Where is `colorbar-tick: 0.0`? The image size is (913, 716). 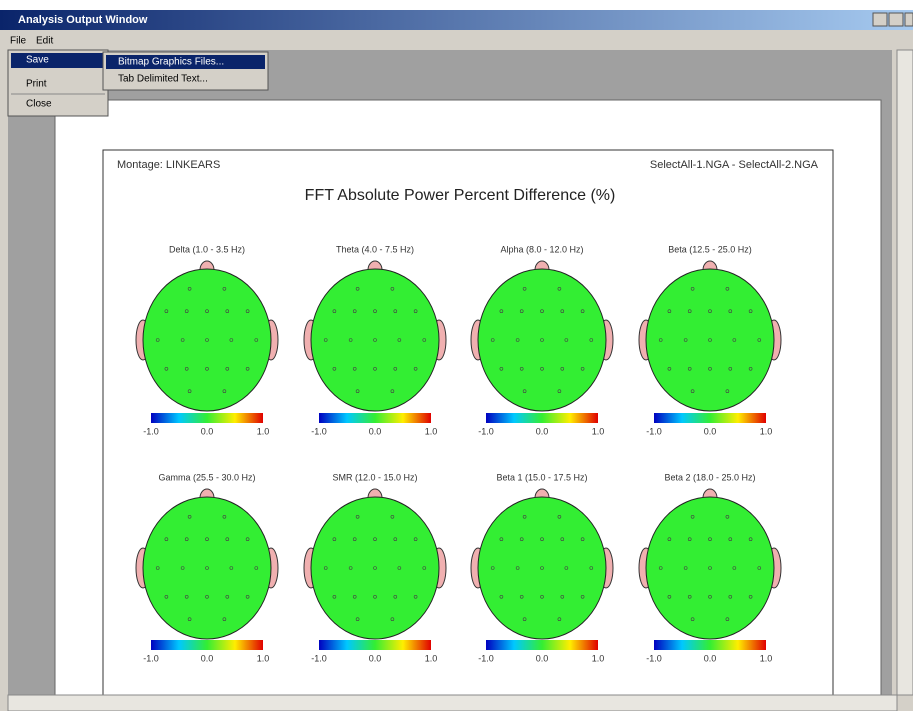
colorbar-tick: 0.0 is located at coordinates (207, 658).